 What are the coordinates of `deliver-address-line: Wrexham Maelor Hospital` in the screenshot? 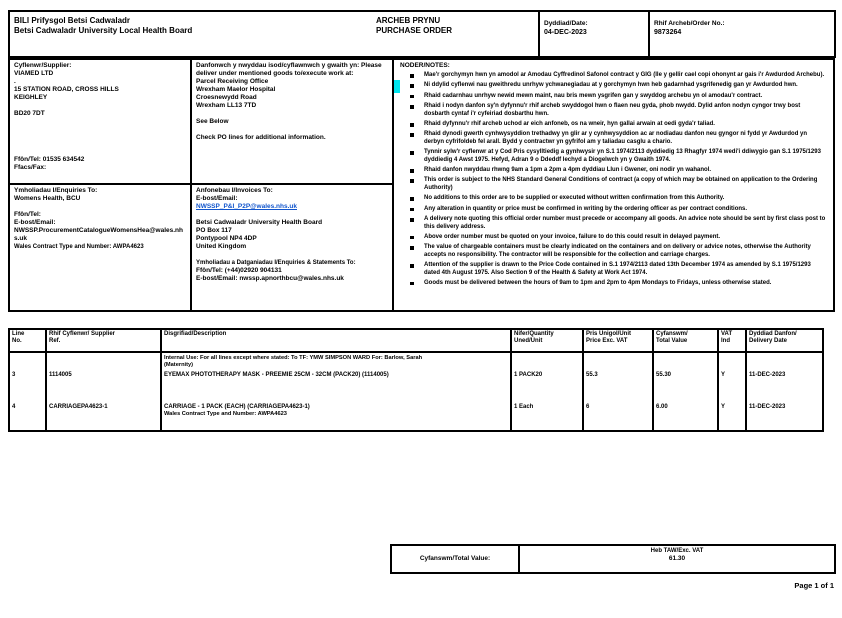 It's located at (236, 89).